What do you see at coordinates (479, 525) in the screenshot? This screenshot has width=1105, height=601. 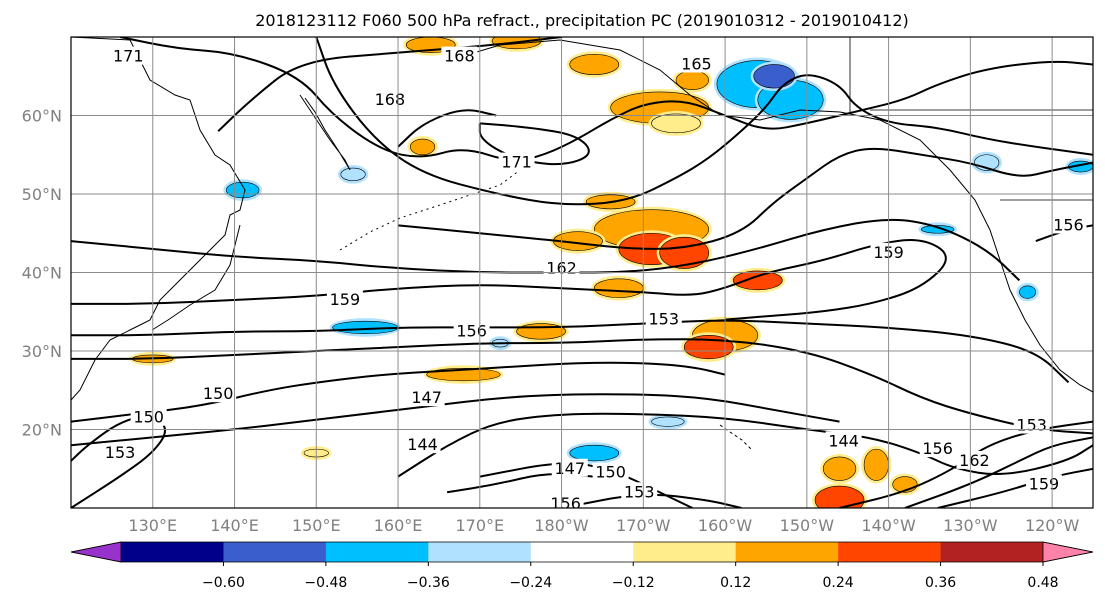 I see `lon-tick-label: 170°E` at bounding box center [479, 525].